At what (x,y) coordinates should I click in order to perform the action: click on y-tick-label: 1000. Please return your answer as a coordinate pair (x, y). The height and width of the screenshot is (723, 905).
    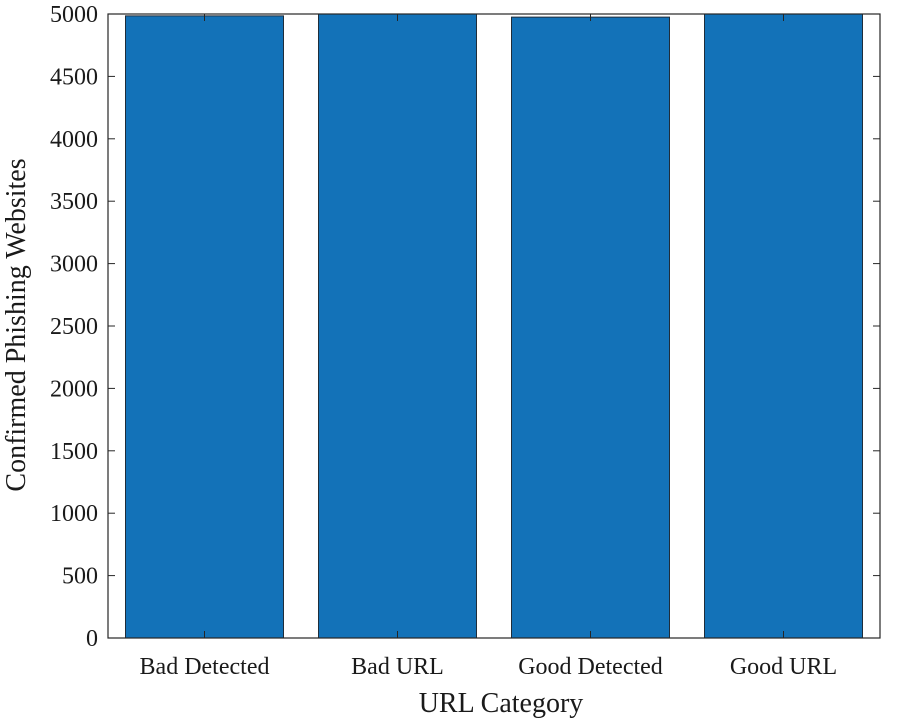
    Looking at the image, I should click on (74, 514).